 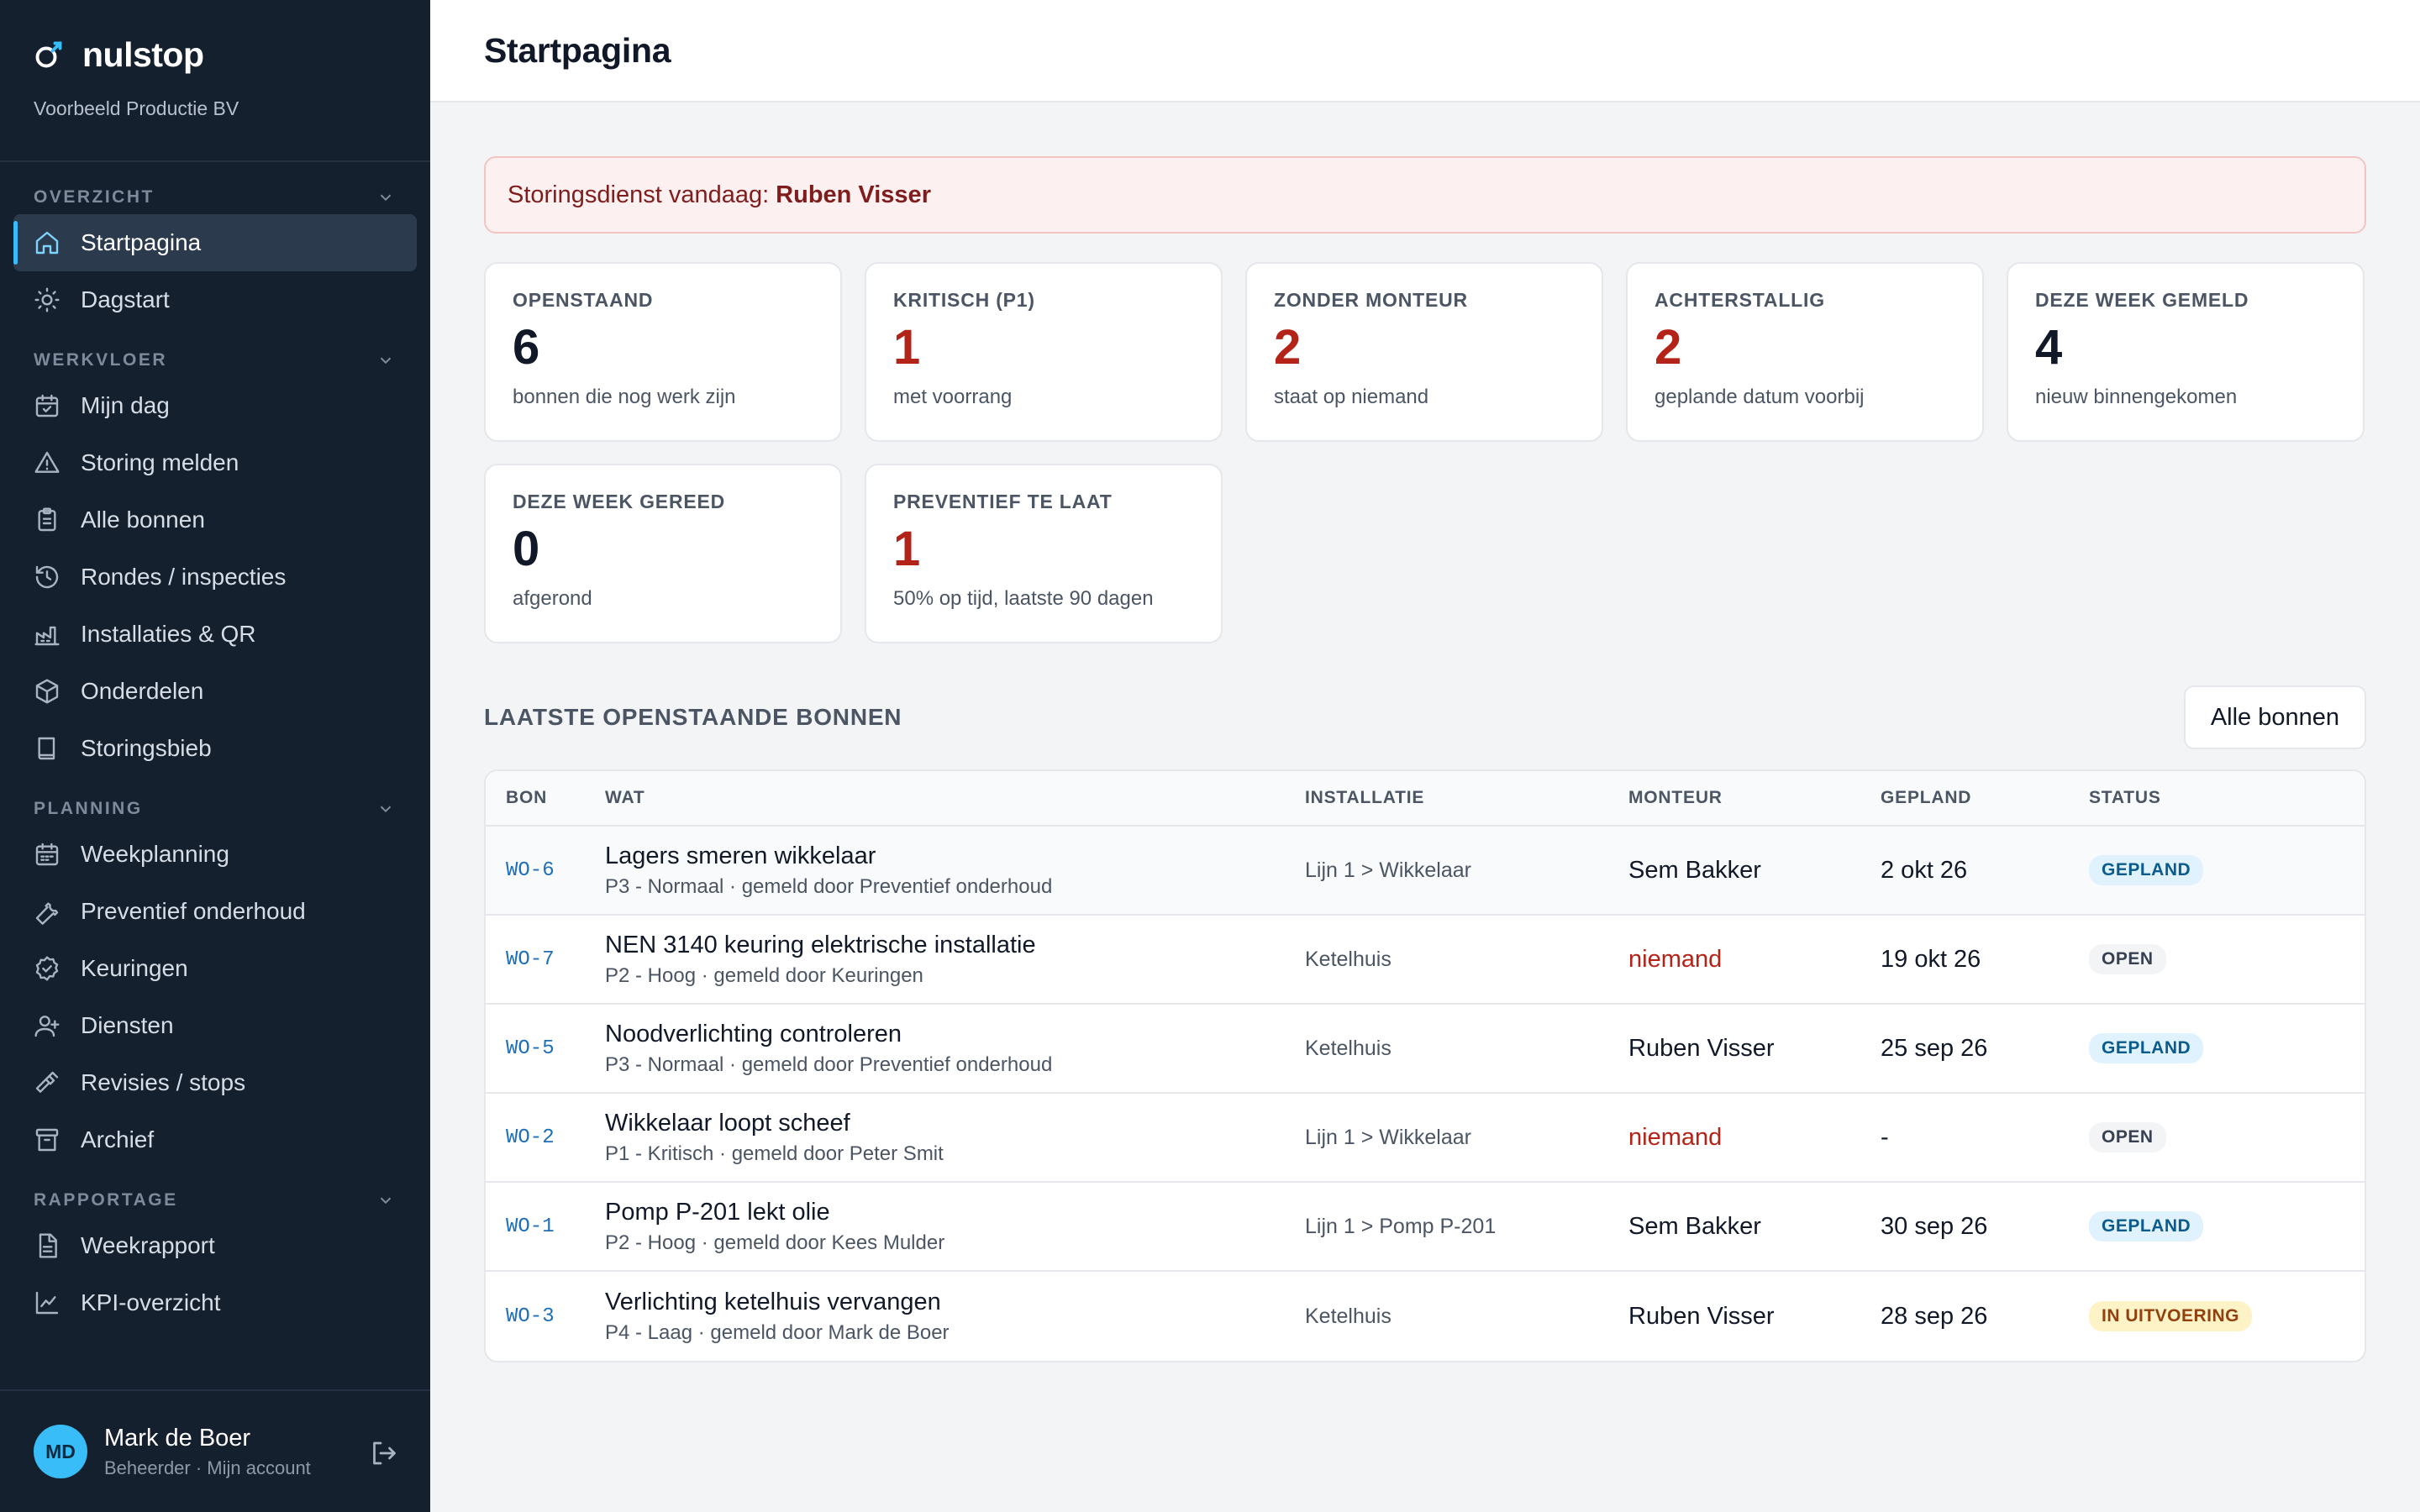 I want to click on card-value: 0, so click(x=526, y=549).